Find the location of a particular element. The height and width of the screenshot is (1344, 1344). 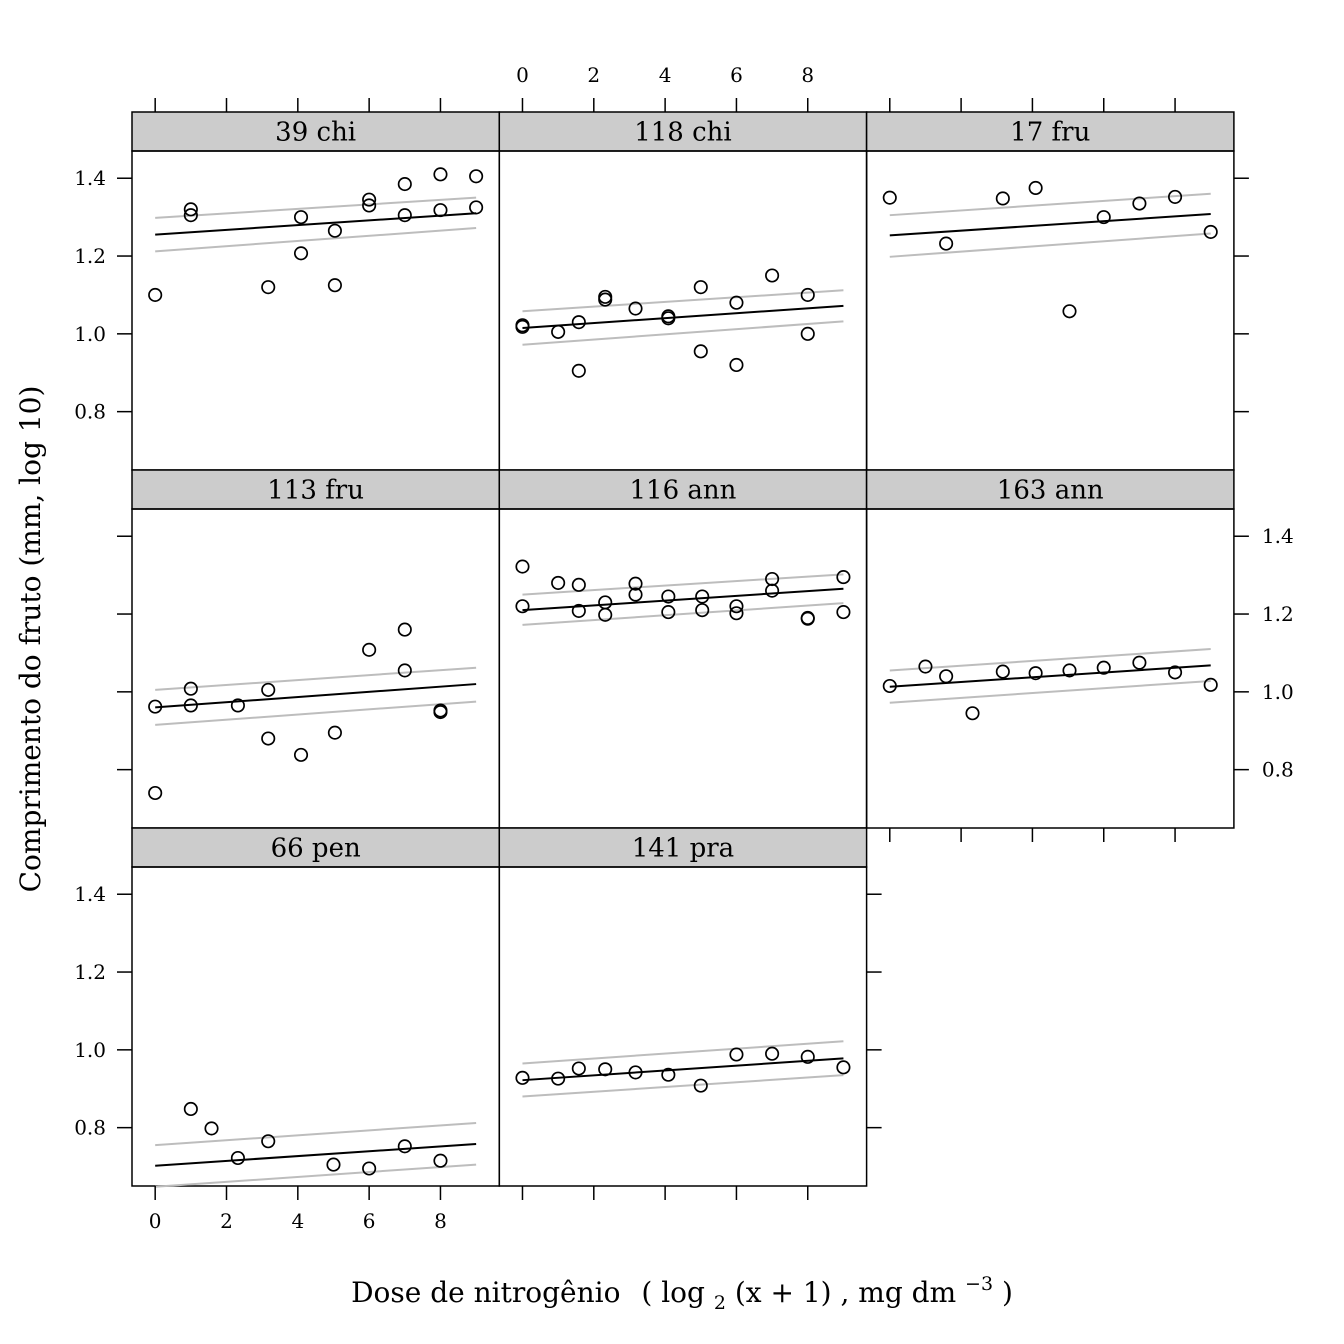

x-axis-title-units: , mg dm is located at coordinates (898, 1292).